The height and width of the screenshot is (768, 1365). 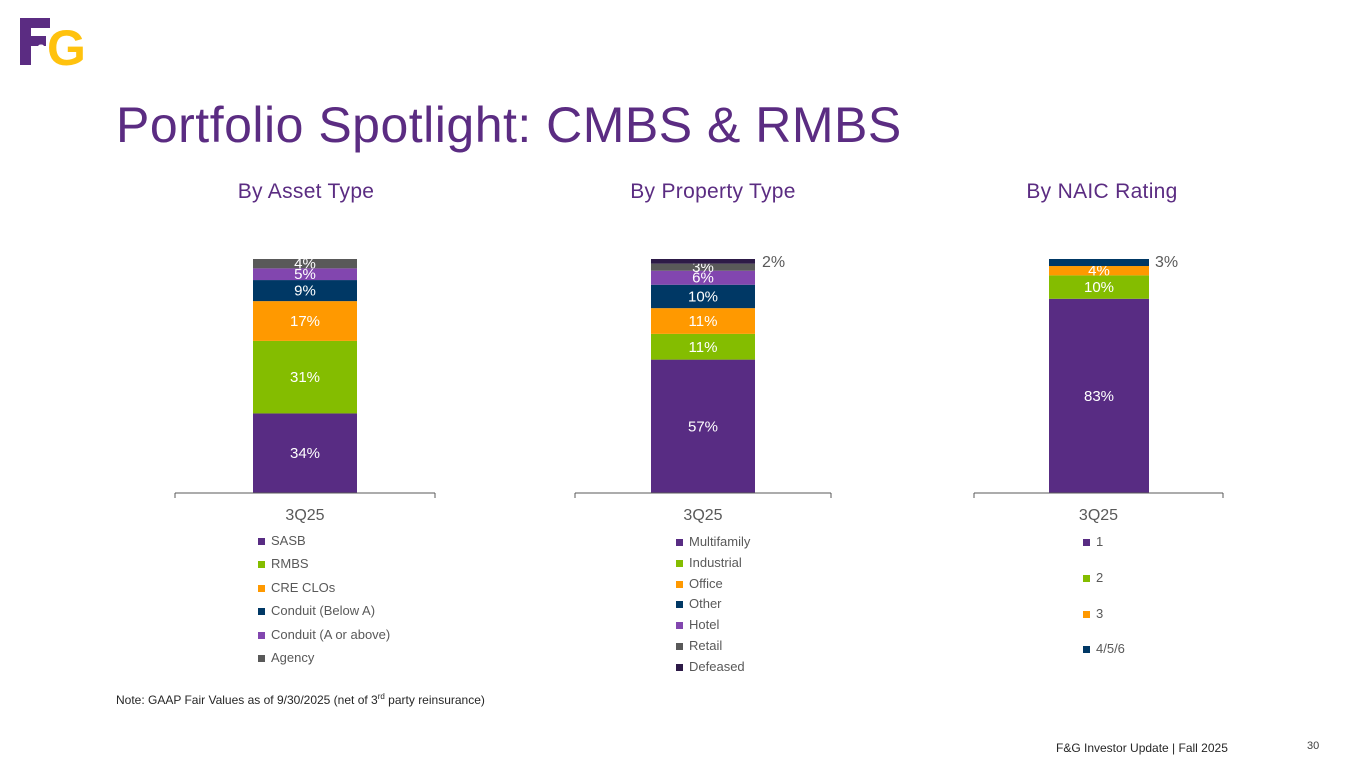 What do you see at coordinates (1142, 748) in the screenshot?
I see `footer-text: F&G Investor Update | Fall 2025` at bounding box center [1142, 748].